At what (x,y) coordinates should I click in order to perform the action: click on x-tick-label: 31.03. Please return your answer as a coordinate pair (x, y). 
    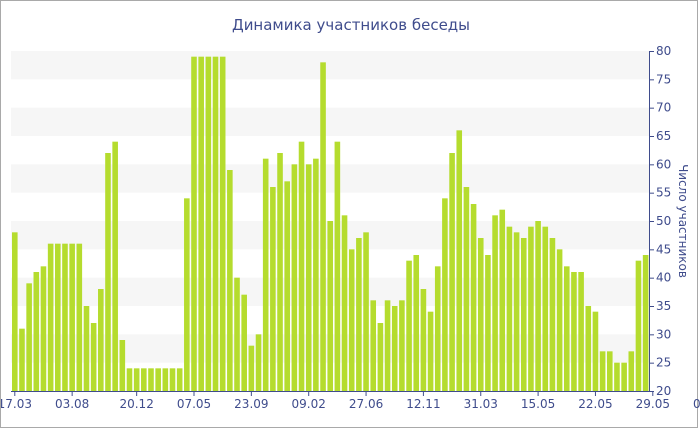
    Looking at the image, I should click on (481, 404).